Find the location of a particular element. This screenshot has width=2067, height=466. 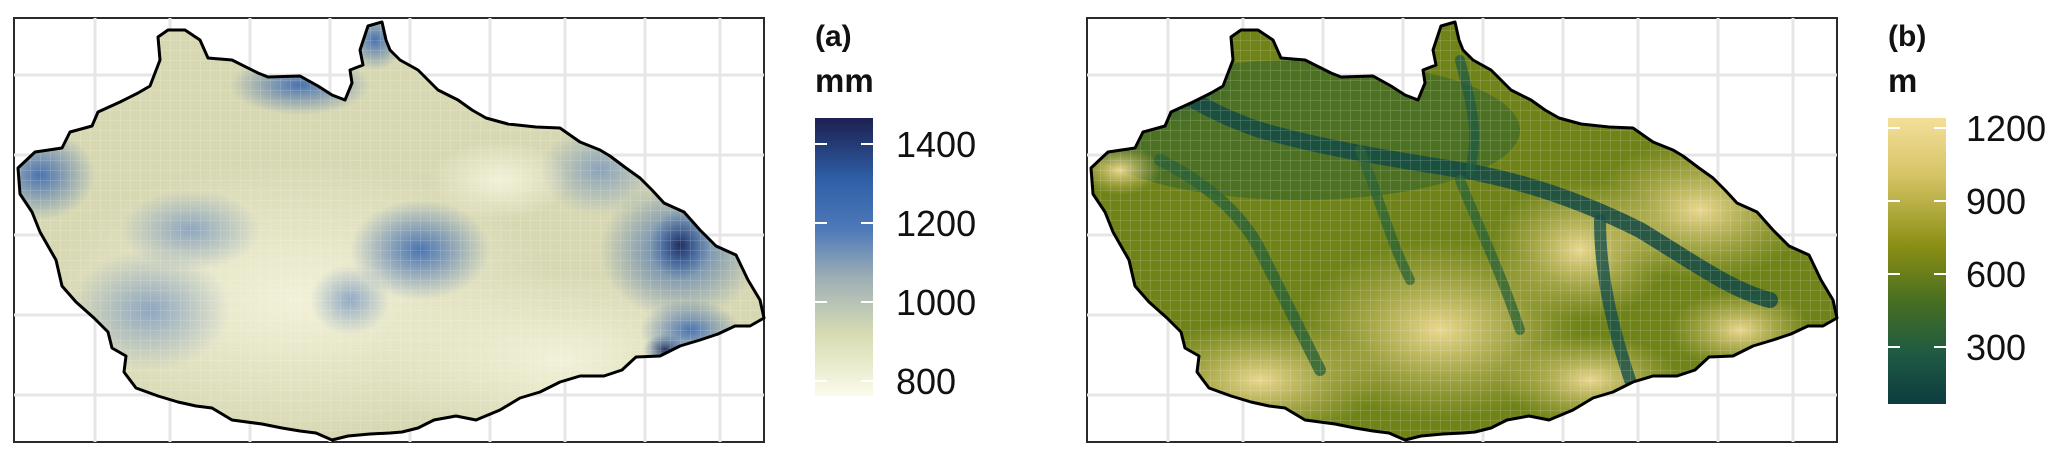

colorbar-a-tick-label: 800 is located at coordinates (926, 381).